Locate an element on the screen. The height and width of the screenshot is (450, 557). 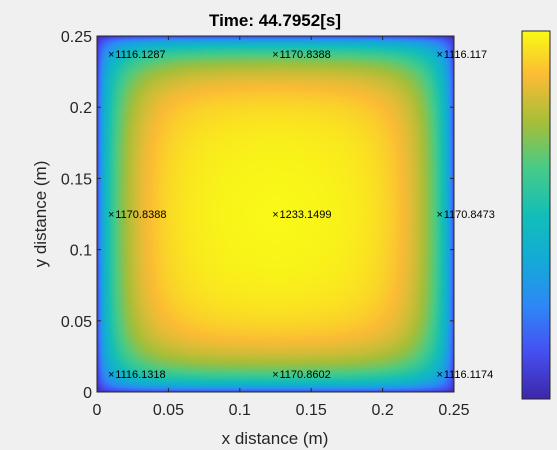
x-tick-label: 0.05 is located at coordinates (168, 410).